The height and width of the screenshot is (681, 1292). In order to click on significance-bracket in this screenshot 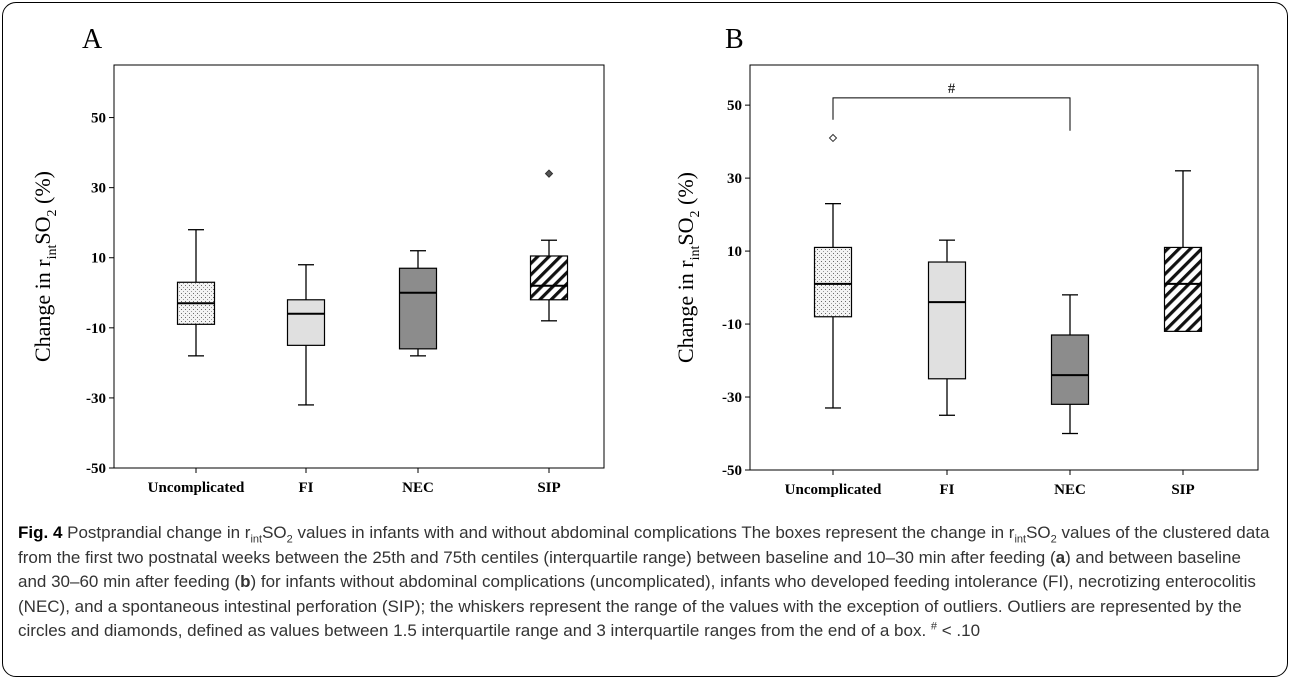, I will do `click(951, 114)`.